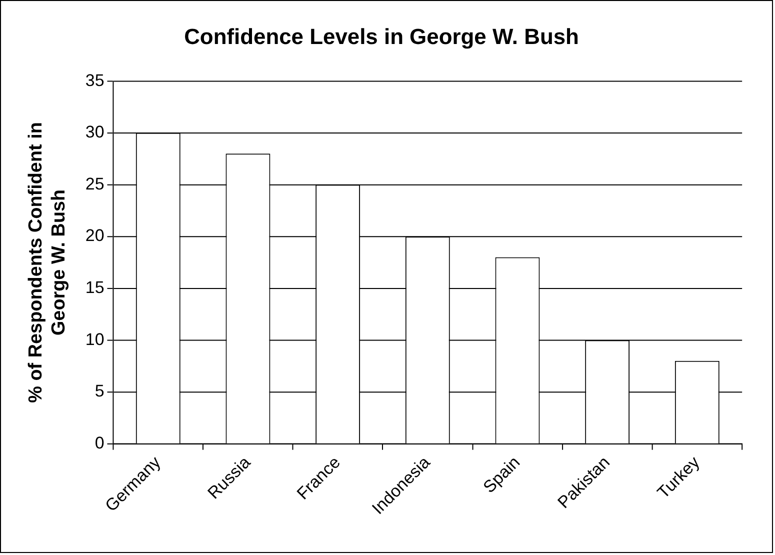 This screenshot has height=555, width=775. I want to click on y-tick-label: 35, so click(94, 80).